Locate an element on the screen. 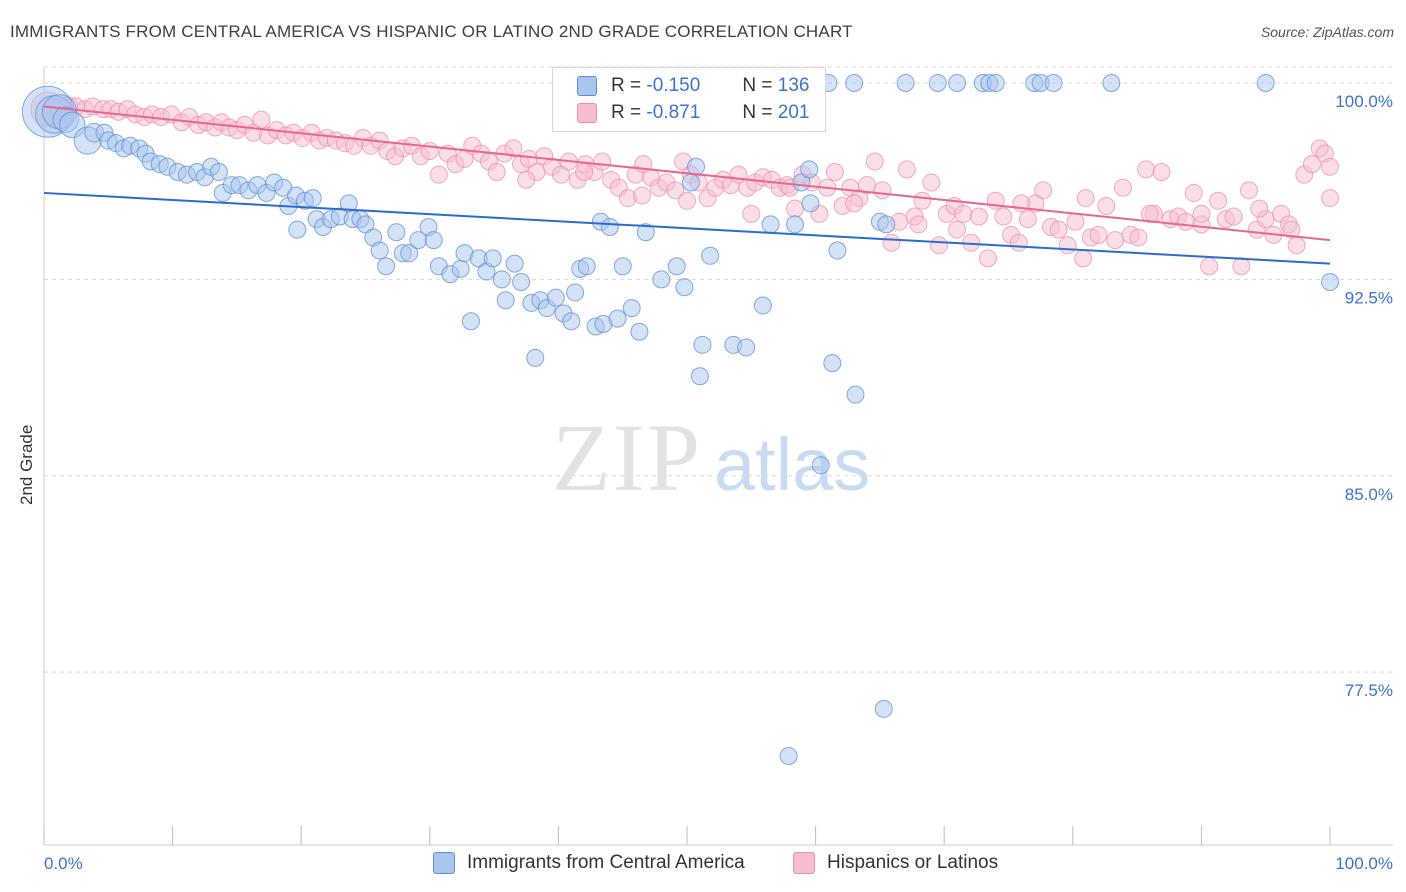 The image size is (1406, 892). bottom-legend-blue-label: Immigrants from Central America is located at coordinates (606, 862).